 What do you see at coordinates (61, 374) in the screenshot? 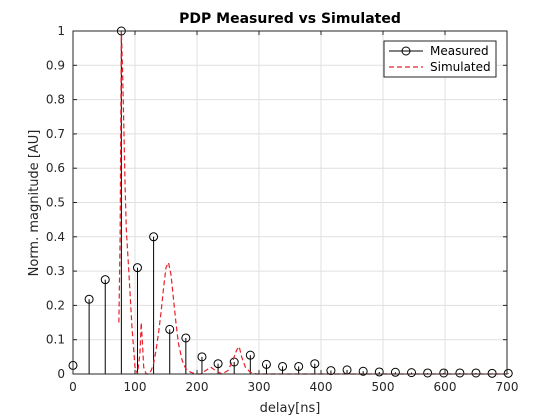
I see `y-tick-label: 0` at bounding box center [61, 374].